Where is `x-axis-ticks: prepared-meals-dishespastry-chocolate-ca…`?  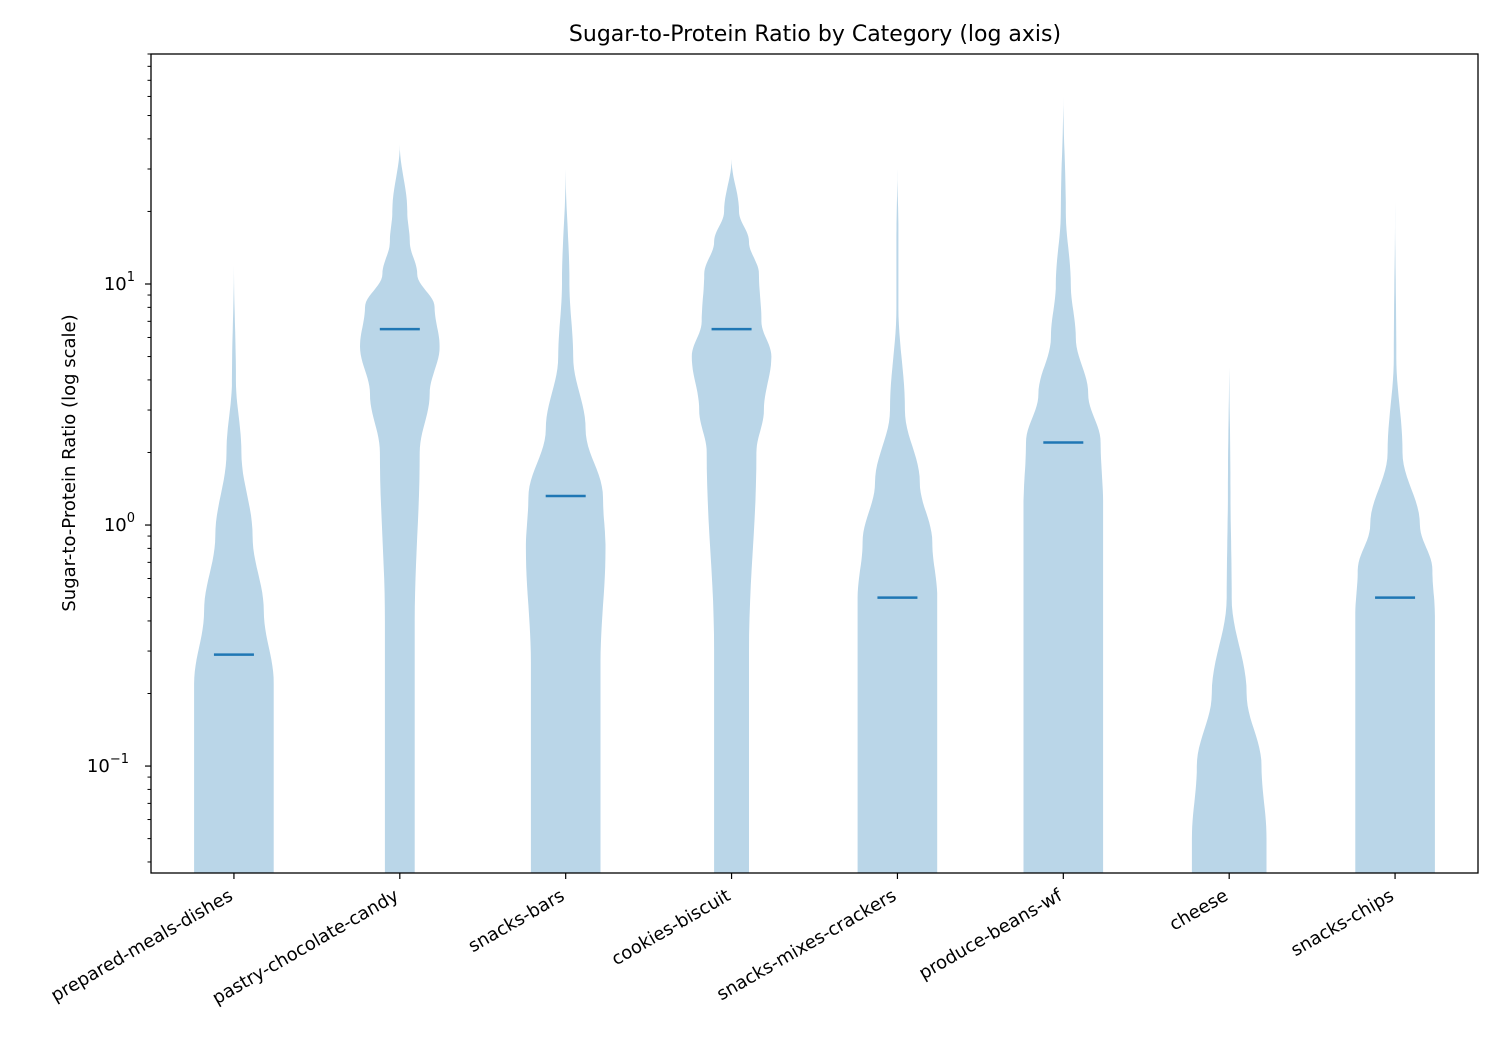
x-axis-ticks: prepared-meals-dishespastry-chocolate-ca… is located at coordinates (722, 941).